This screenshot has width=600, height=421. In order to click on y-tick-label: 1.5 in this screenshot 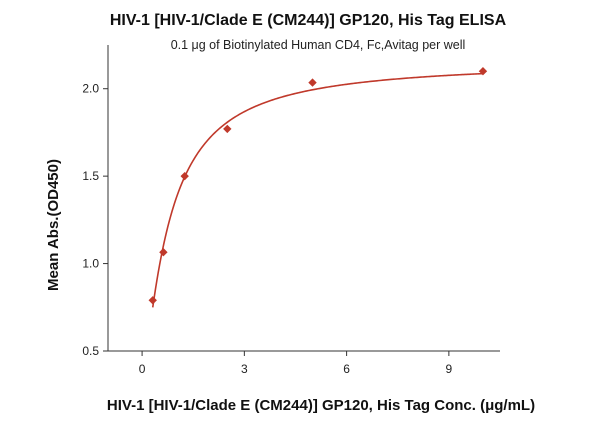, I will do `click(90, 176)`.